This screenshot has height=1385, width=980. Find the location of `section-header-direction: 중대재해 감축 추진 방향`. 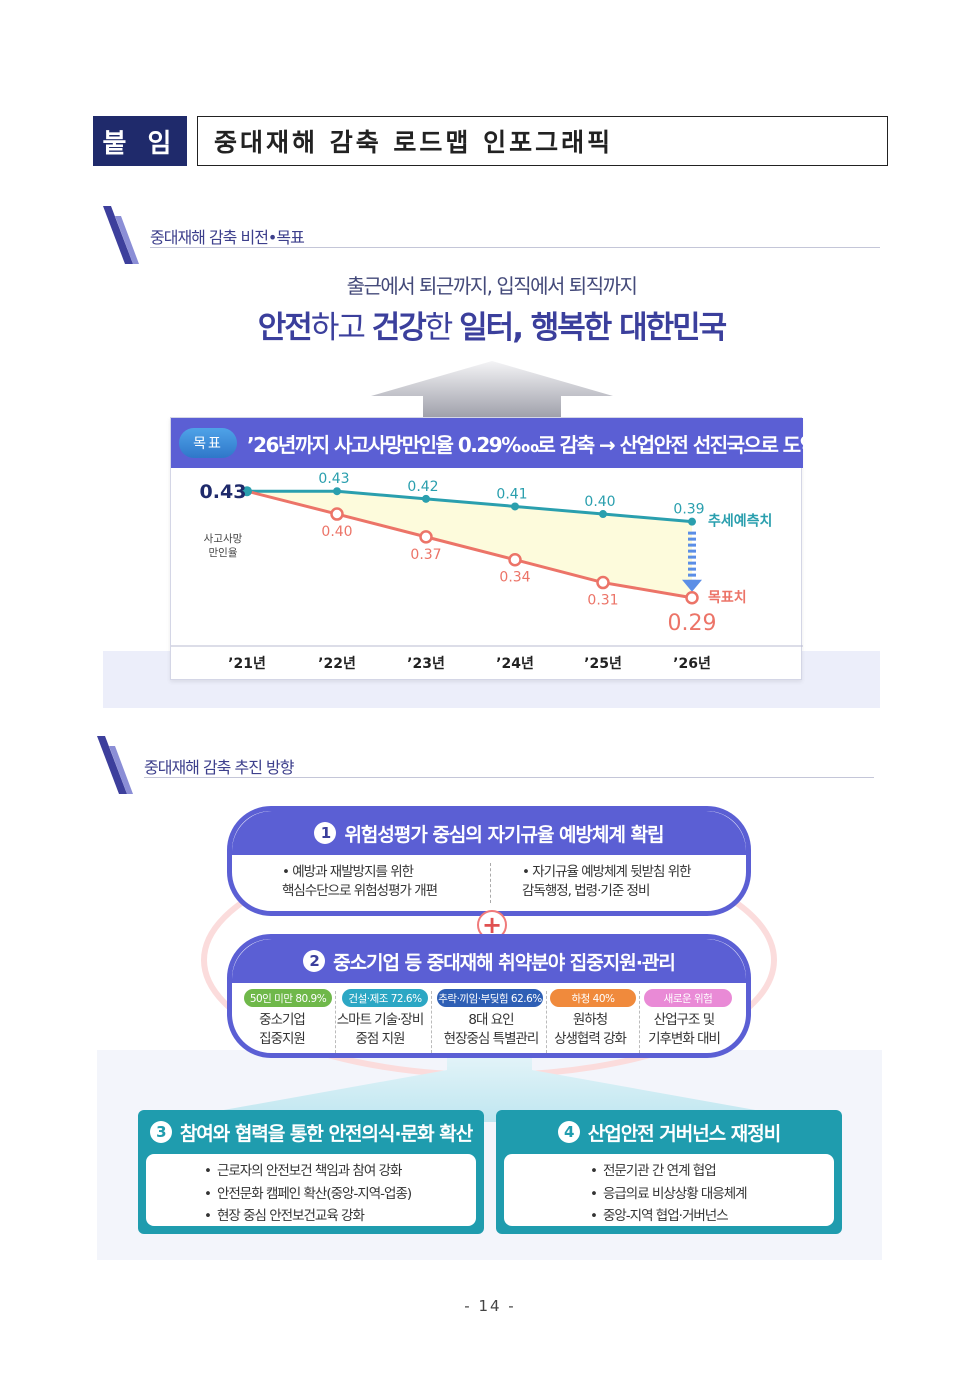

section-header-direction: 중대재해 감축 추진 방향 is located at coordinates (485, 764).